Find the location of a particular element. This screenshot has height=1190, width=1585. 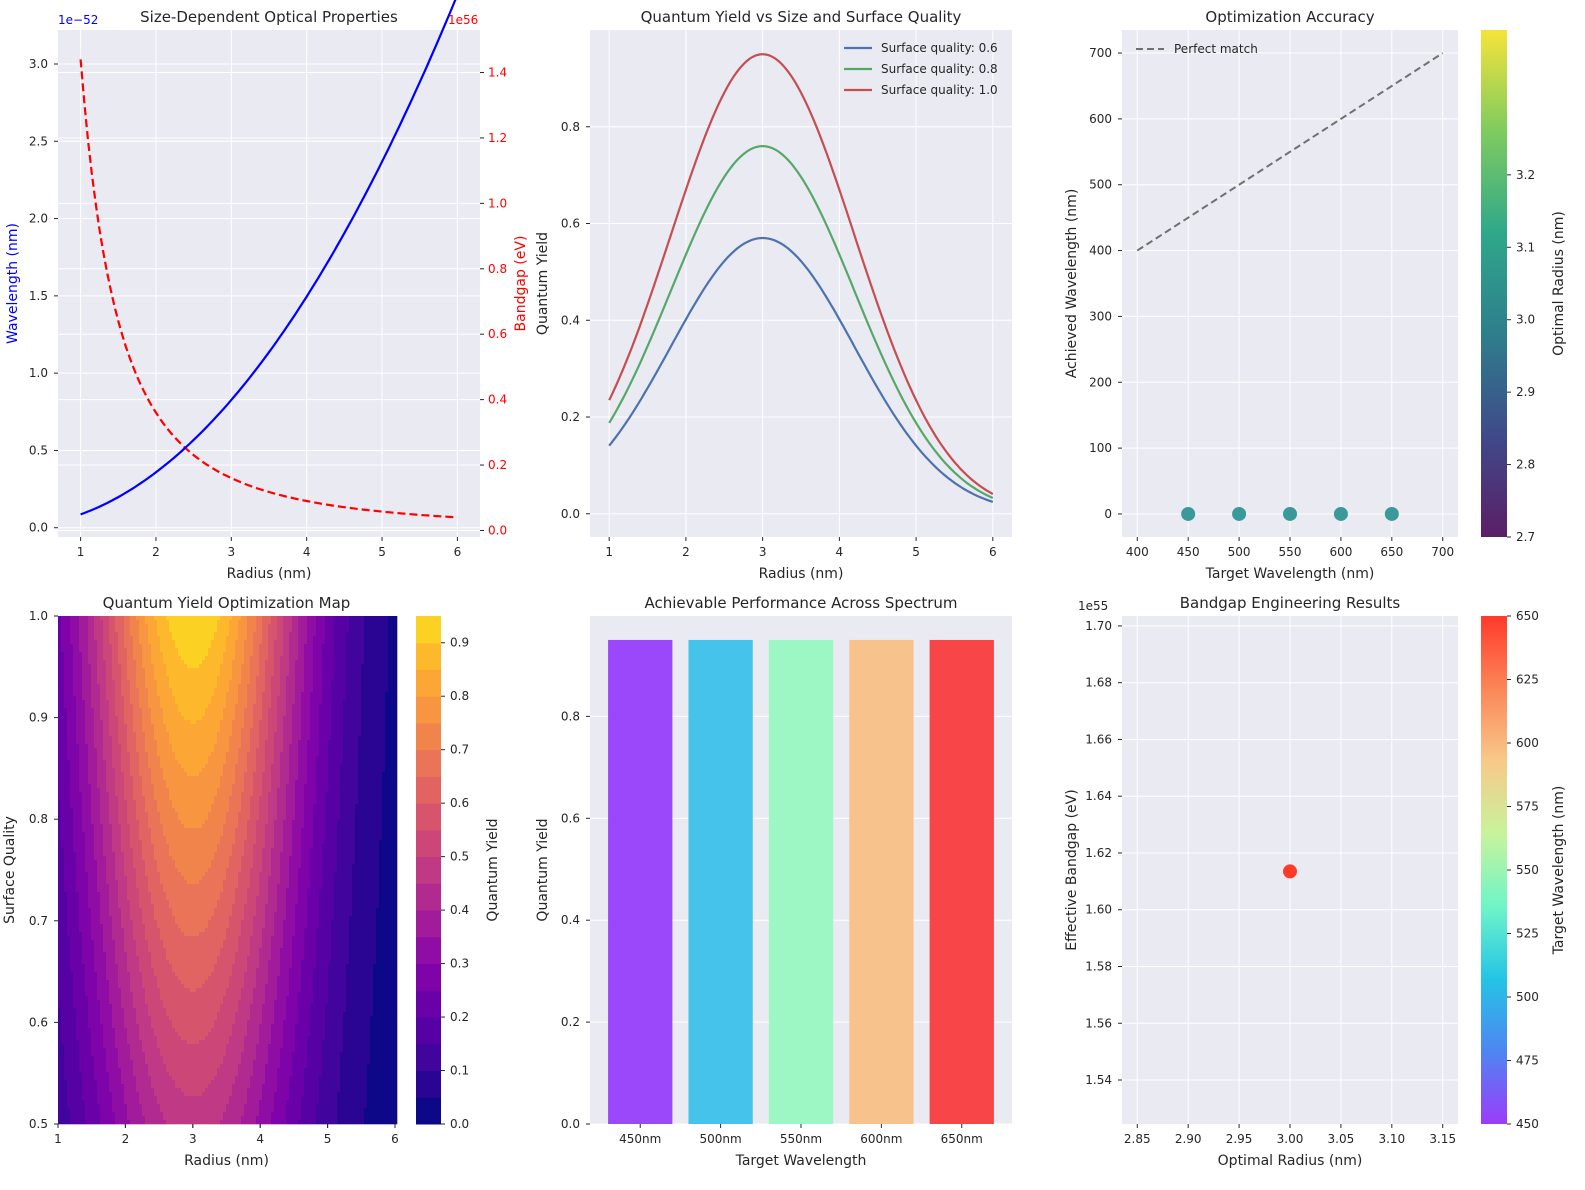

x-tick-label: 1 is located at coordinates (58, 1139).